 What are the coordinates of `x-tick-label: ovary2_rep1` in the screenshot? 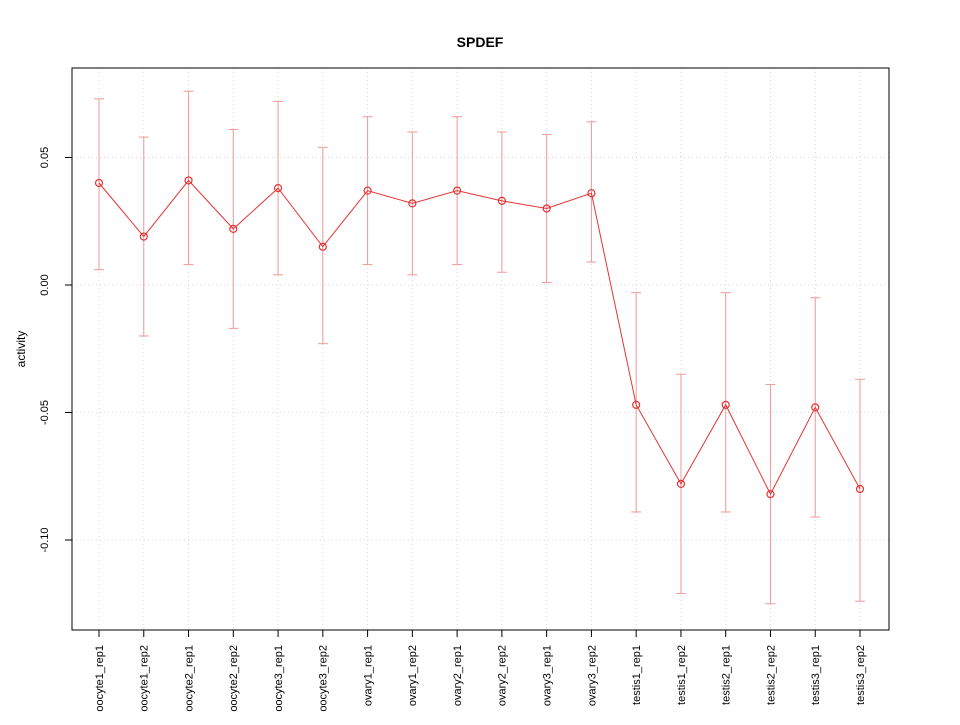 It's located at (458, 675).